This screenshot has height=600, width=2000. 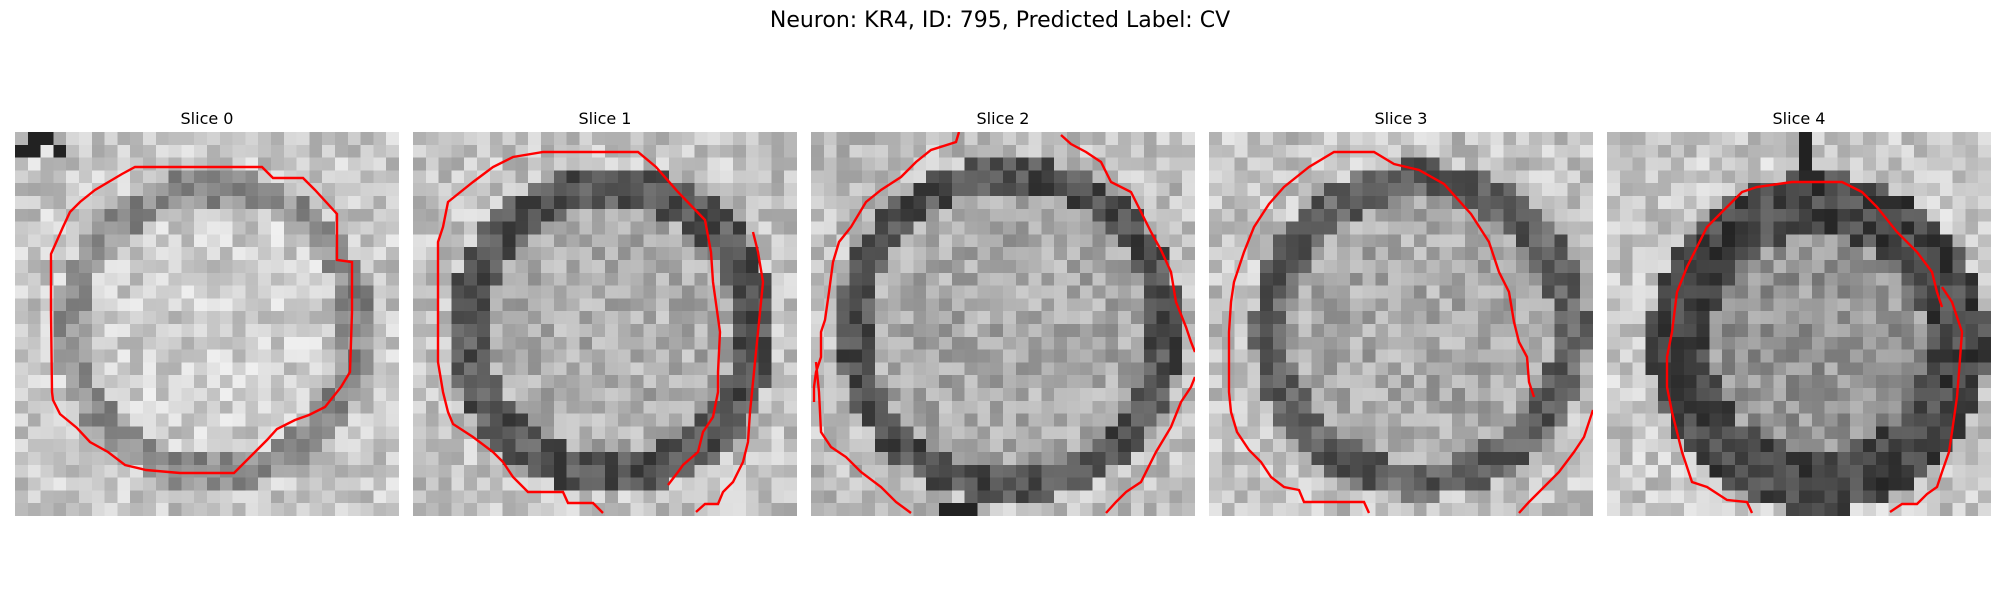 I want to click on segmentation-contour-1-left, so click(x=579, y=332).